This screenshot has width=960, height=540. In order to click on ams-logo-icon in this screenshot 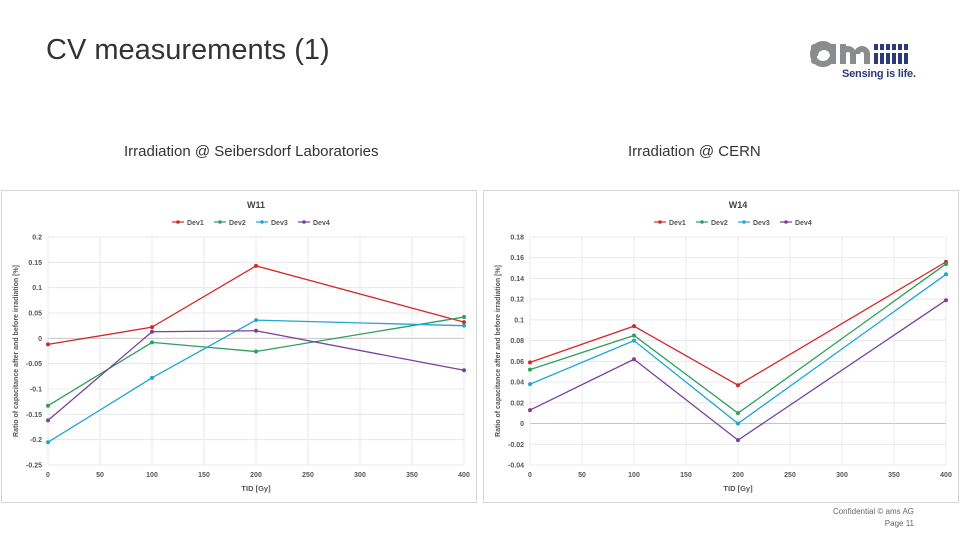, I will do `click(859, 54)`.